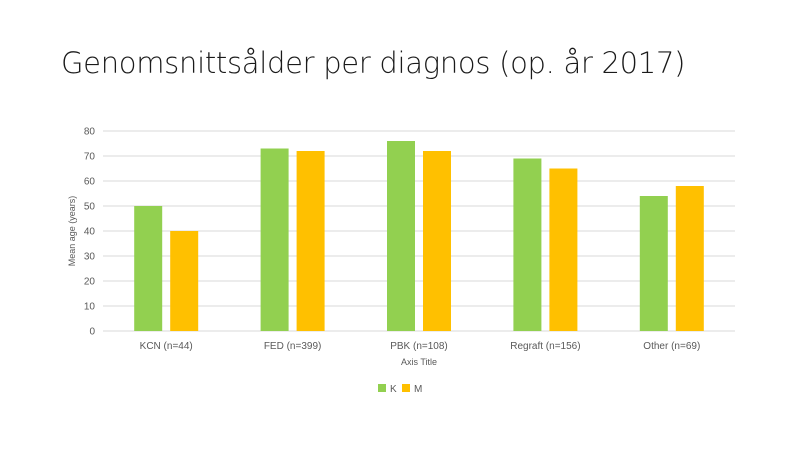 The height and width of the screenshot is (450, 800). I want to click on legend-swatch-k, so click(382, 388).